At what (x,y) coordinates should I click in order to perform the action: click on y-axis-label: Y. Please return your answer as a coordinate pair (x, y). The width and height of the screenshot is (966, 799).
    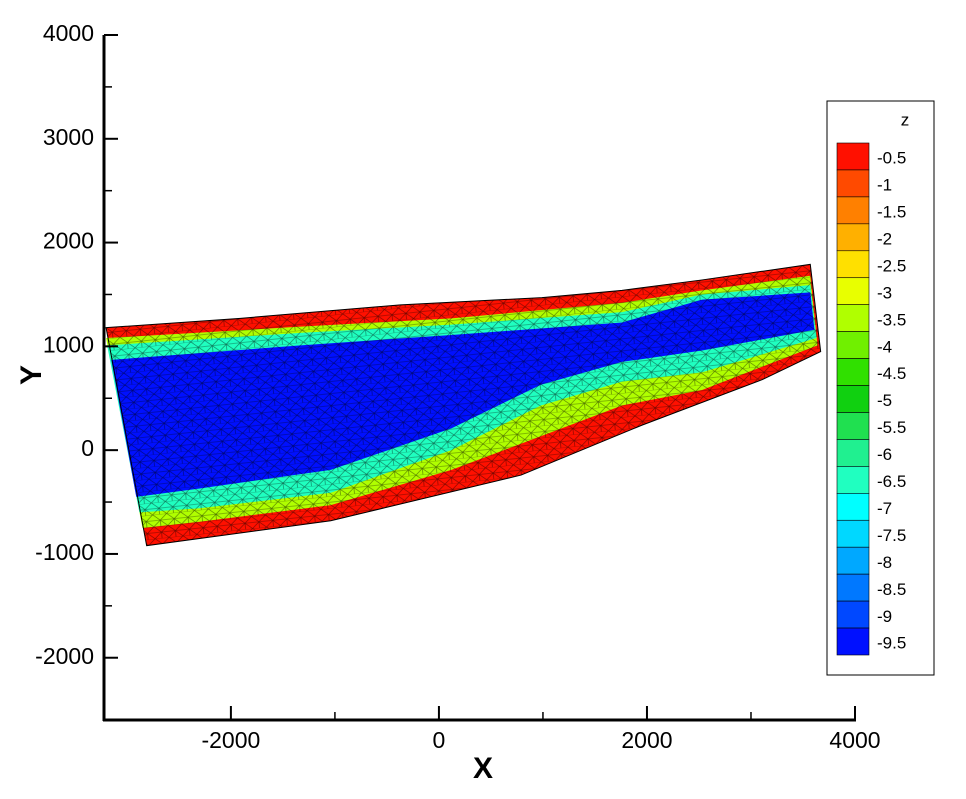
    Looking at the image, I should click on (31, 375).